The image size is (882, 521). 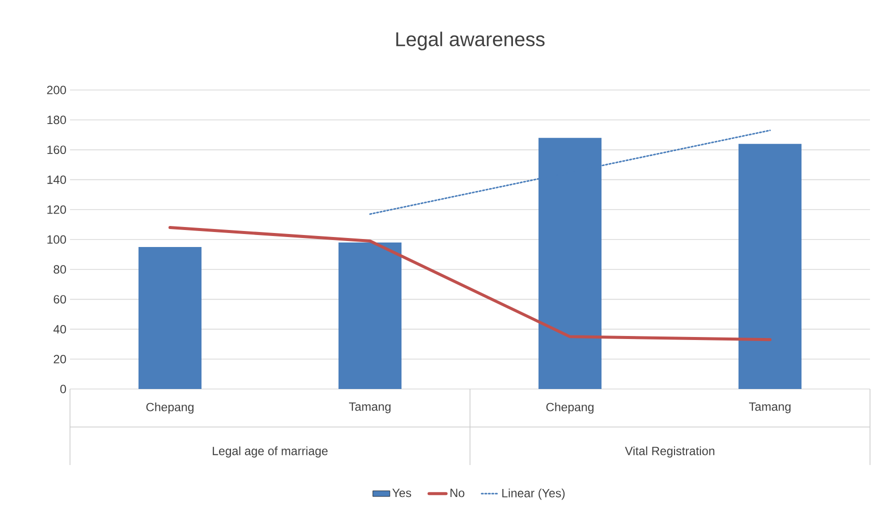 What do you see at coordinates (60, 269) in the screenshot?
I see `y-tick-label: 80` at bounding box center [60, 269].